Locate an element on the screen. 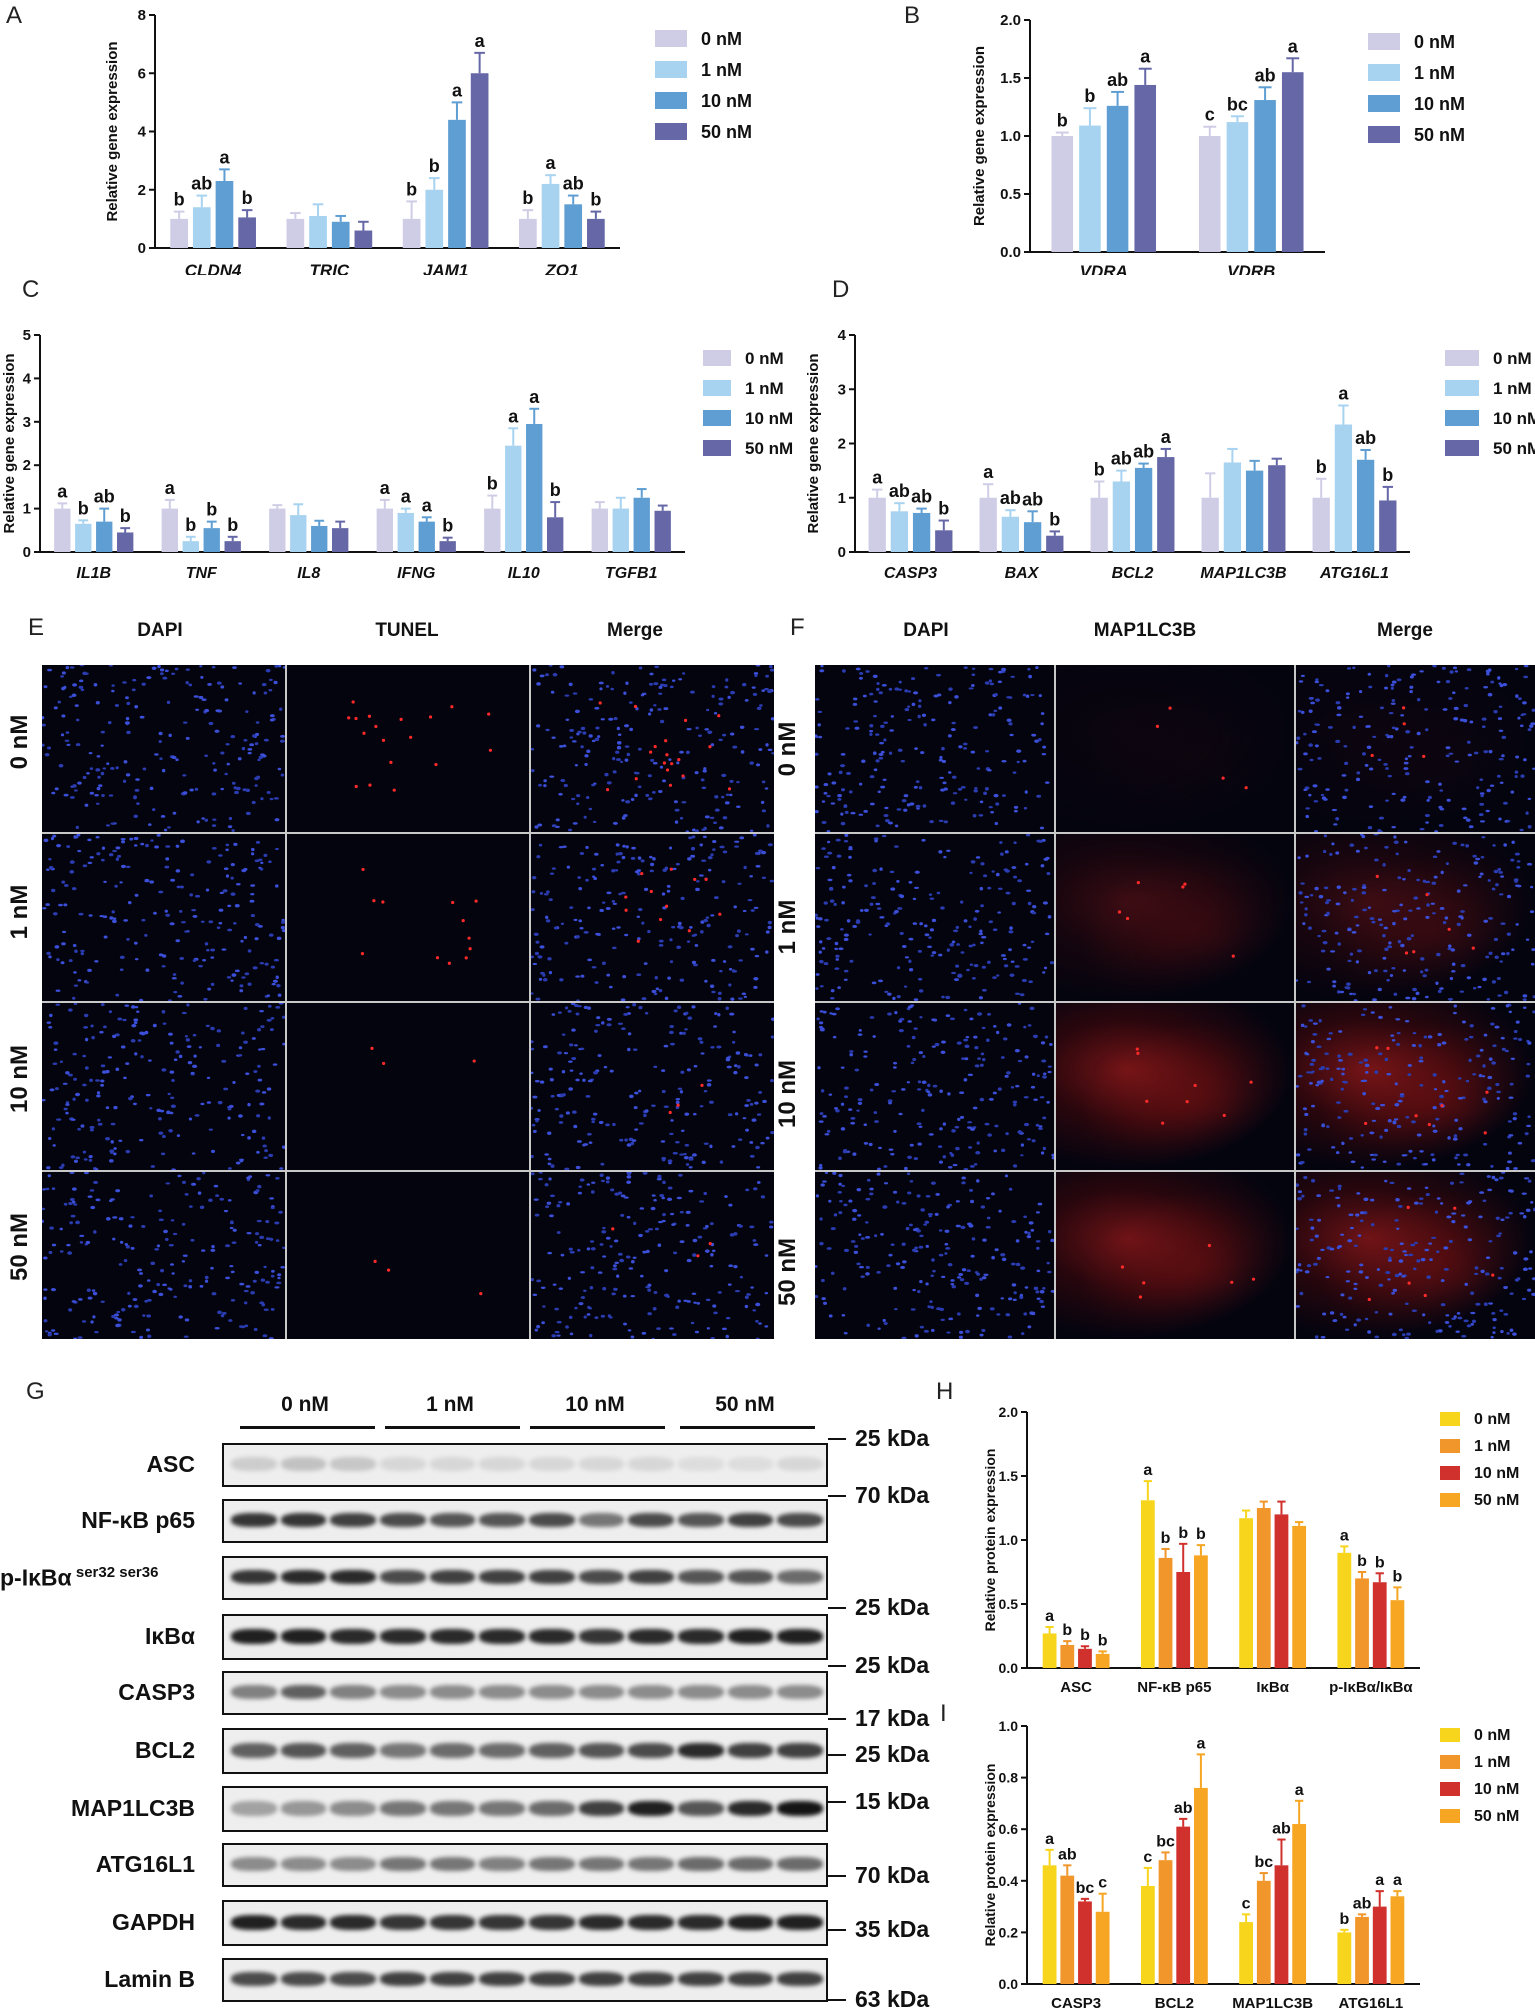 The height and width of the screenshot is (2013, 1535). significance-letter: b is located at coordinates (211, 510).